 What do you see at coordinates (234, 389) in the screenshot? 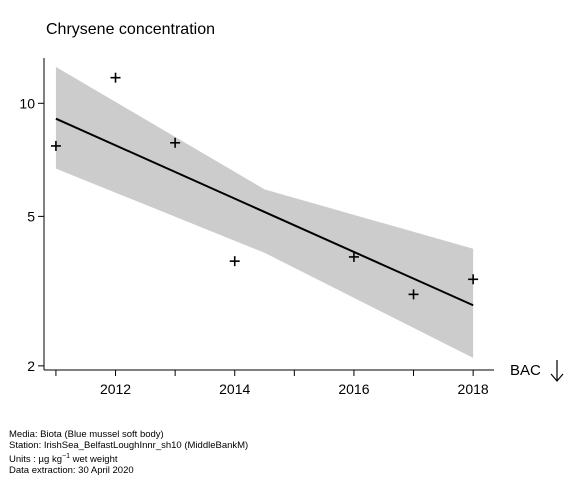
I see `x-tick-label: 2014` at bounding box center [234, 389].